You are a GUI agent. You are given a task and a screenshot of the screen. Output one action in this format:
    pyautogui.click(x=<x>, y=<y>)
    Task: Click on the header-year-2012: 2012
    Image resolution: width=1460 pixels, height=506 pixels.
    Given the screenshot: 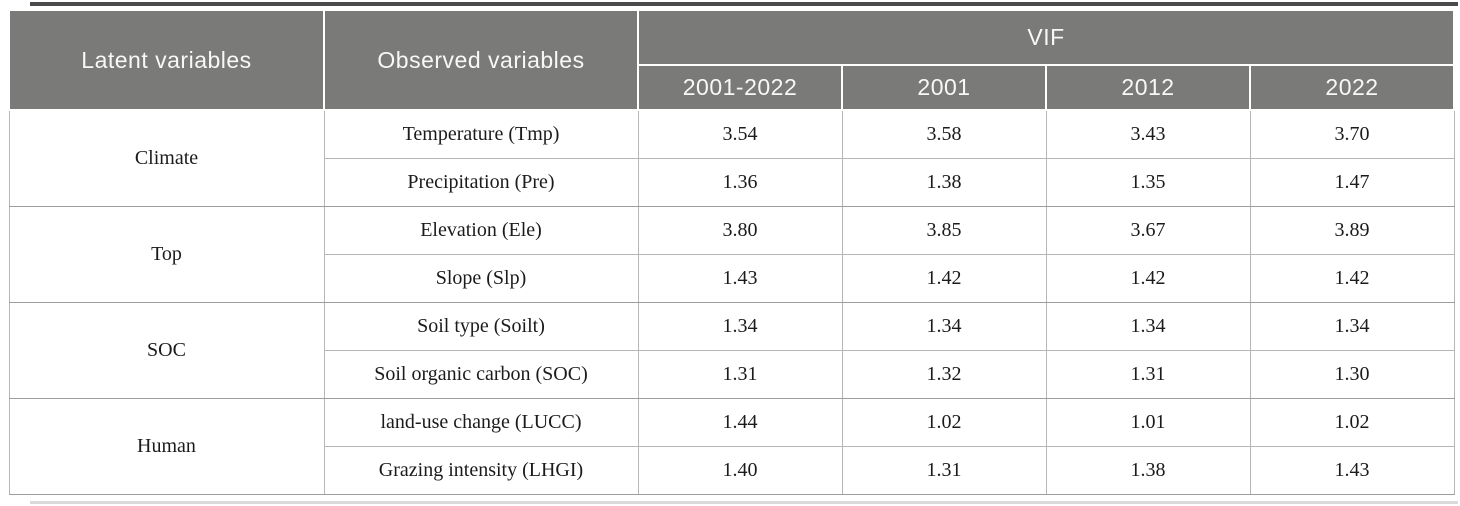 What is the action you would take?
    pyautogui.click(x=1148, y=87)
    